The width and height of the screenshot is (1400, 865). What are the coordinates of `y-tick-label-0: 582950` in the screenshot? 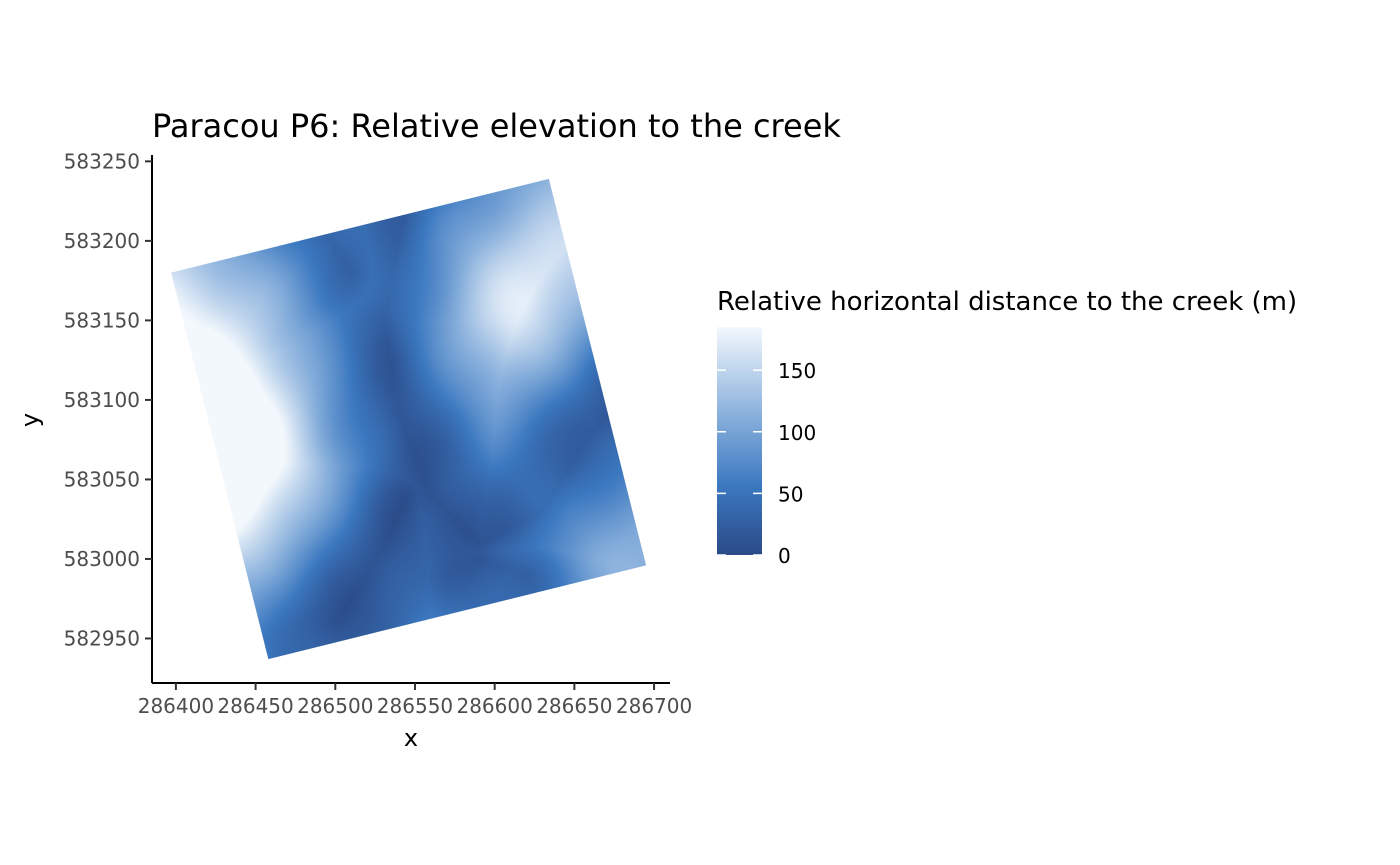 It's located at (102, 638).